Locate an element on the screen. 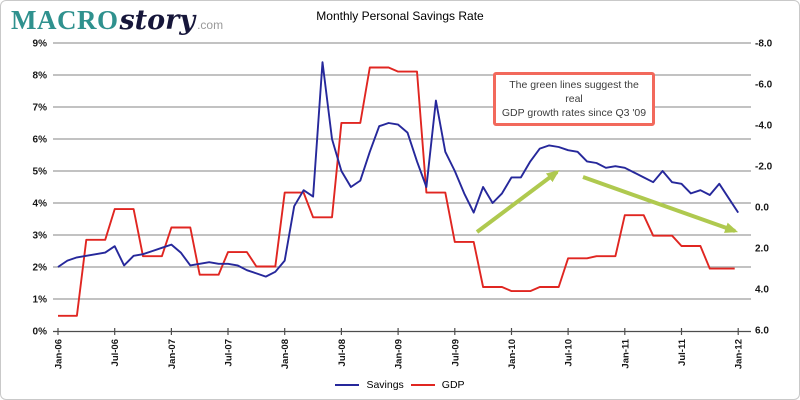 The width and height of the screenshot is (800, 400). gdp-legend-label: GDP is located at coordinates (453, 385).